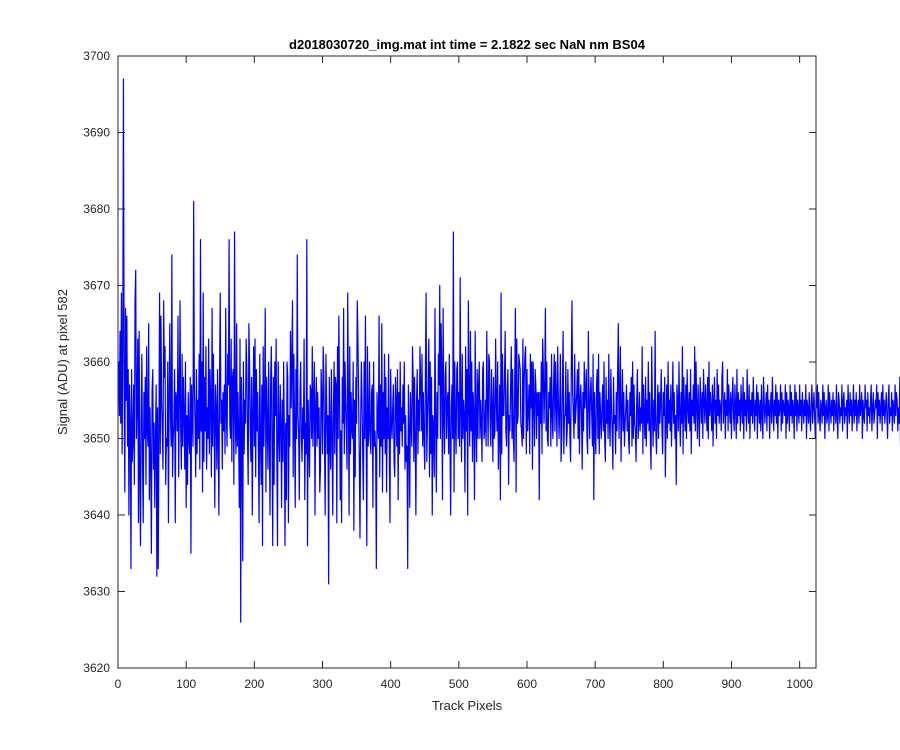 This screenshot has height=750, width=900. I want to click on y-tick-label: 3620, so click(96, 668).